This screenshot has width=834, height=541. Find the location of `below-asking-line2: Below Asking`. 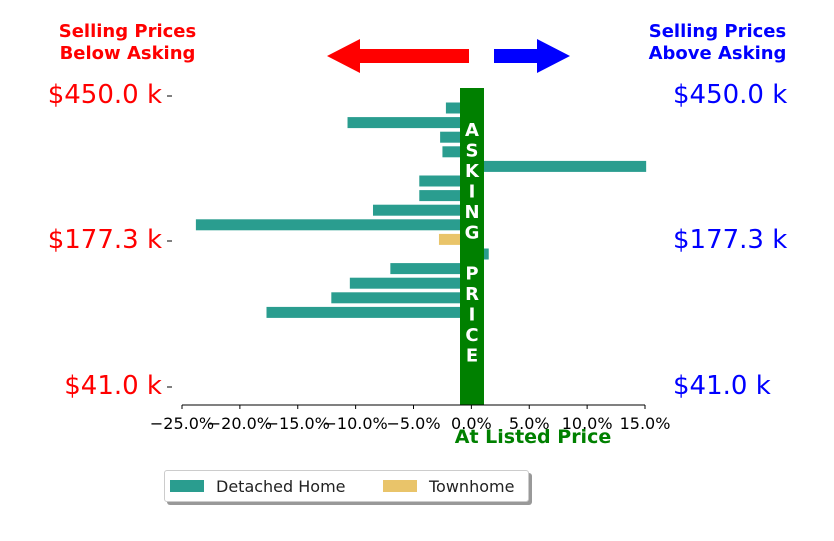

below-asking-line2: Below Asking is located at coordinates (127, 53).